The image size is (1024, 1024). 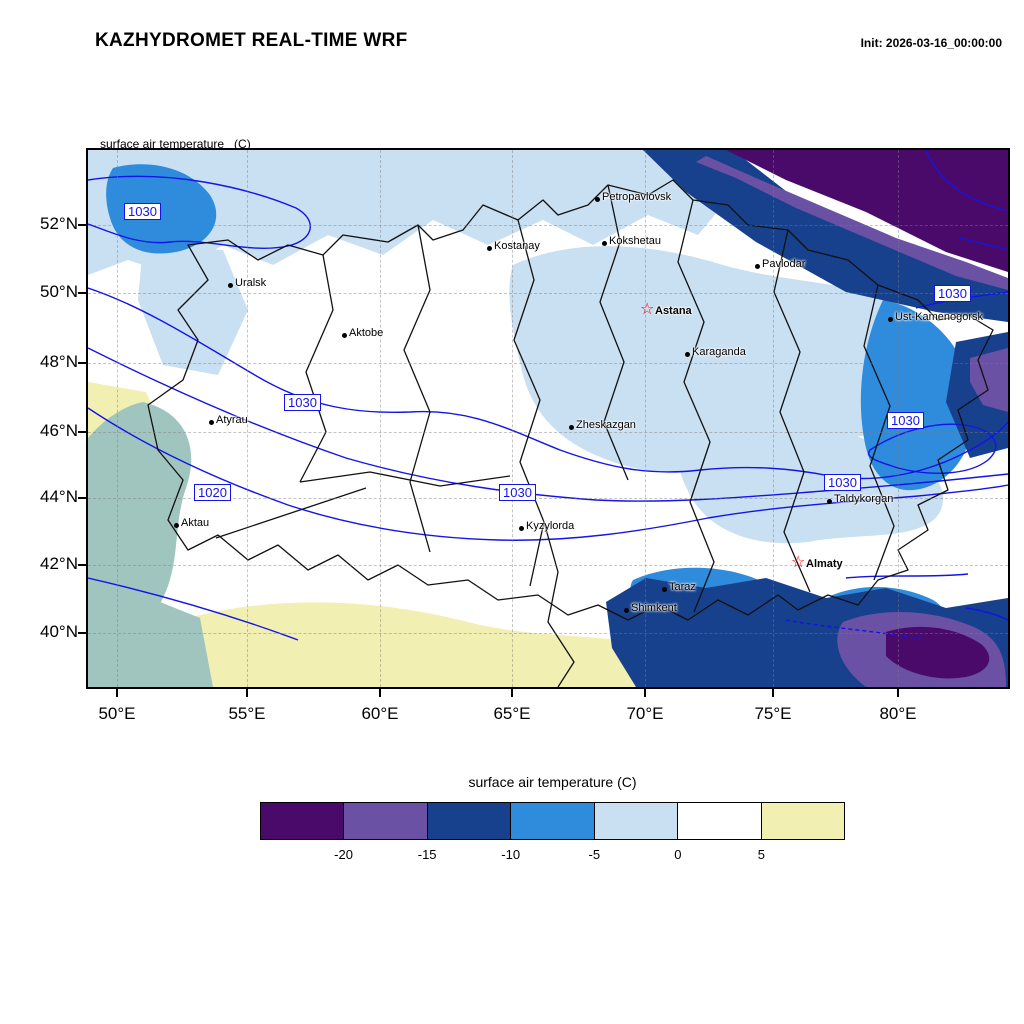 I want to click on lon-tick-label: 80°E, so click(x=898, y=713).